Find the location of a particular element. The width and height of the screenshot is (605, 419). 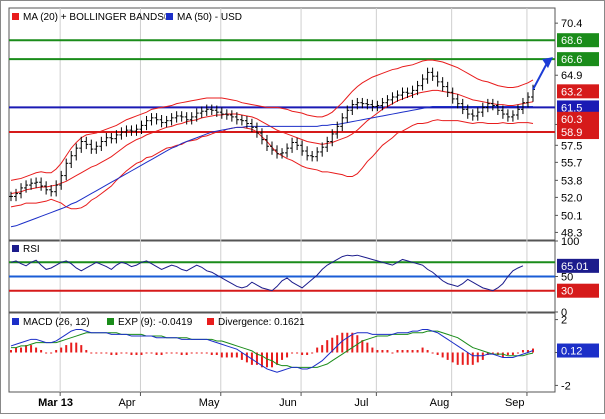

x-tick-label: Aug is located at coordinates (440, 403).